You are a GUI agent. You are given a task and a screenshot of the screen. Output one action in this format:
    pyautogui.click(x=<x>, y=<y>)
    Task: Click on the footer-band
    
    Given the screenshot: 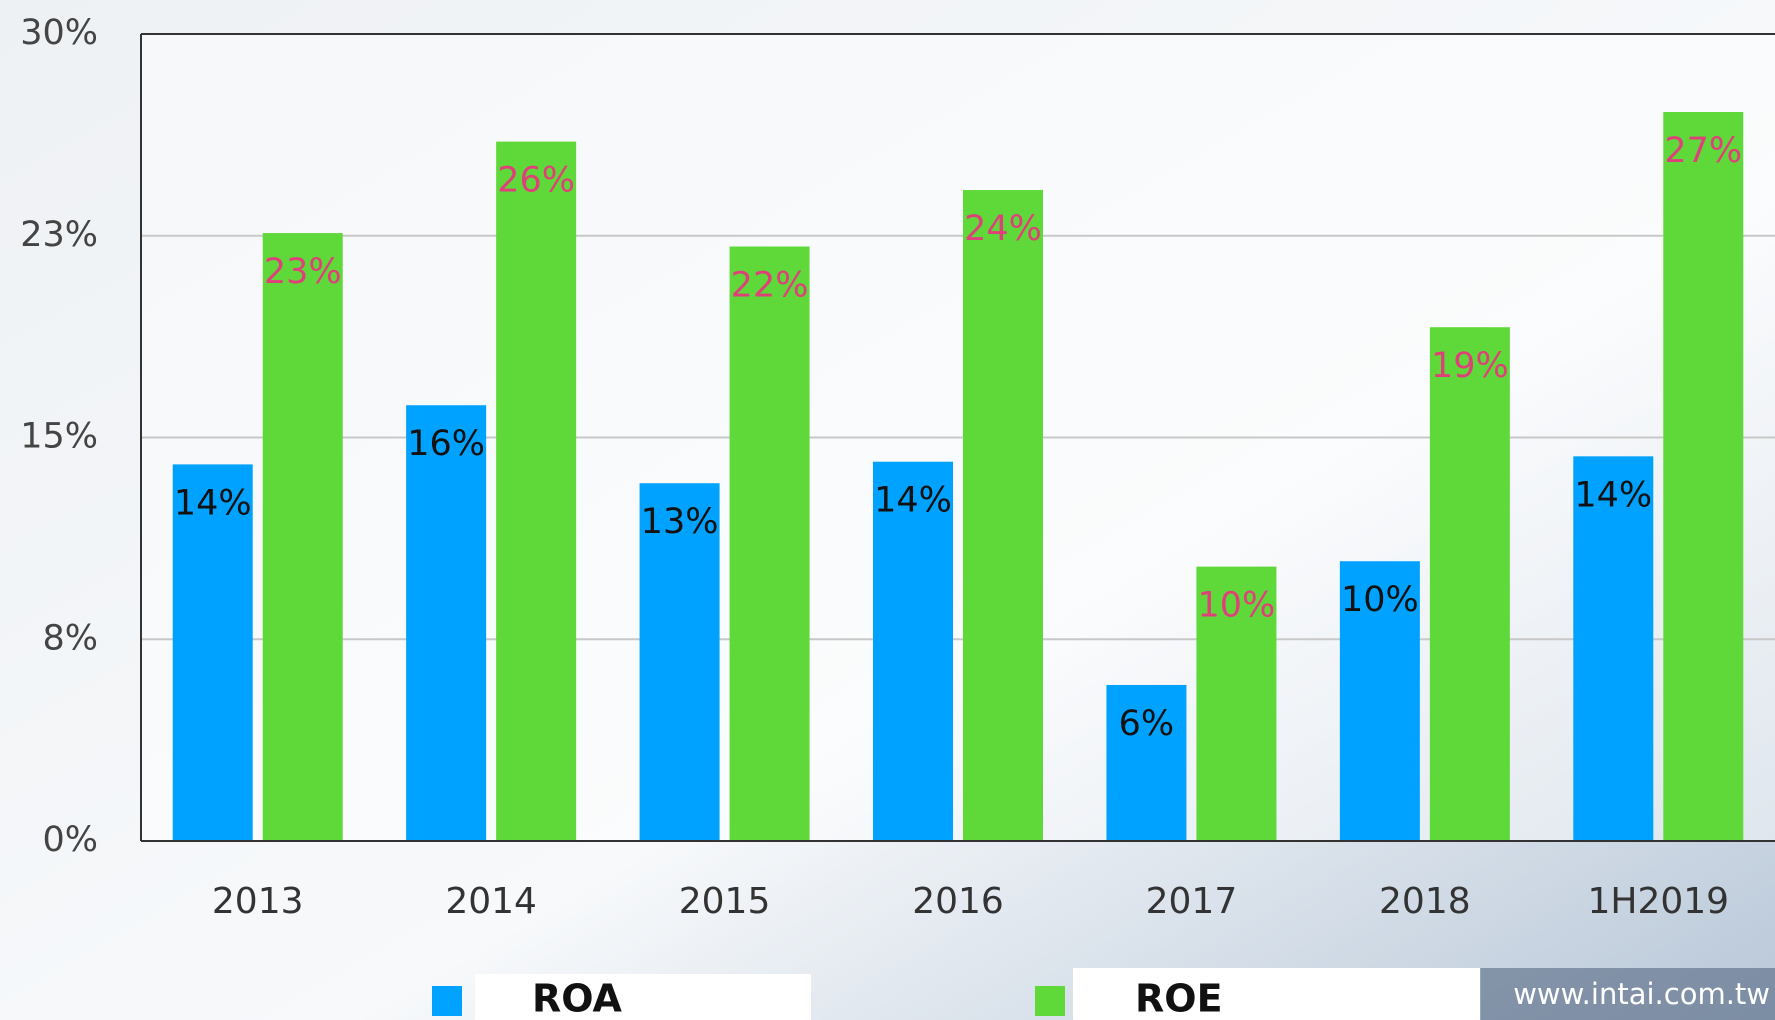 What is the action you would take?
    pyautogui.click(x=1627, y=994)
    